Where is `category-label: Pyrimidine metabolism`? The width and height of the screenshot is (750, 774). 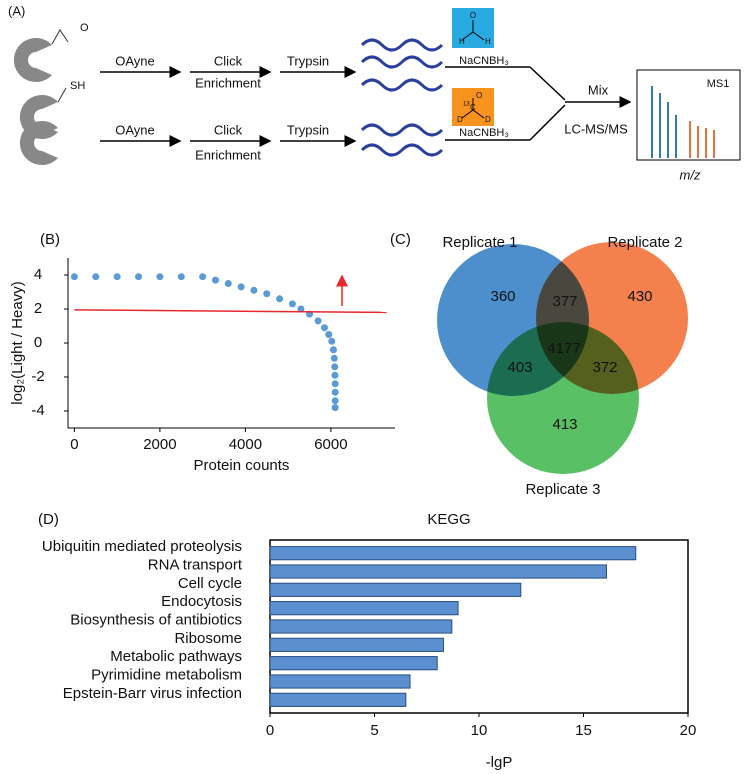 category-label: Pyrimidine metabolism is located at coordinates (166, 674).